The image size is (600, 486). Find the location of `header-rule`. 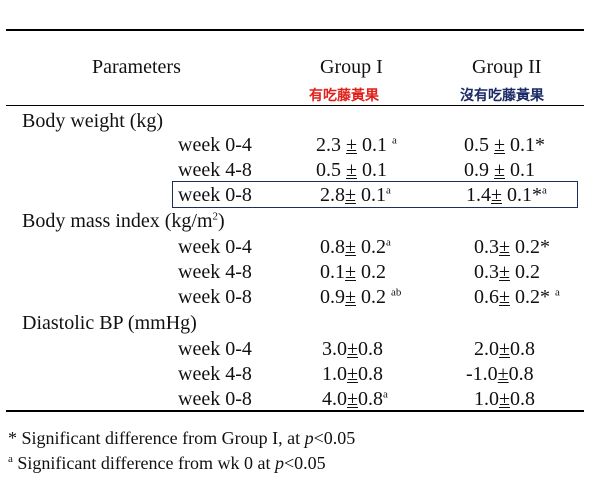

header-rule is located at coordinates (295, 106).